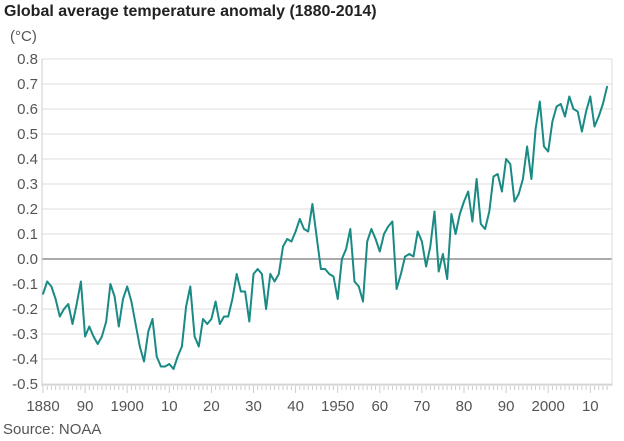 The height and width of the screenshot is (441, 624). I want to click on x-tick-label: 2000, so click(548, 406).